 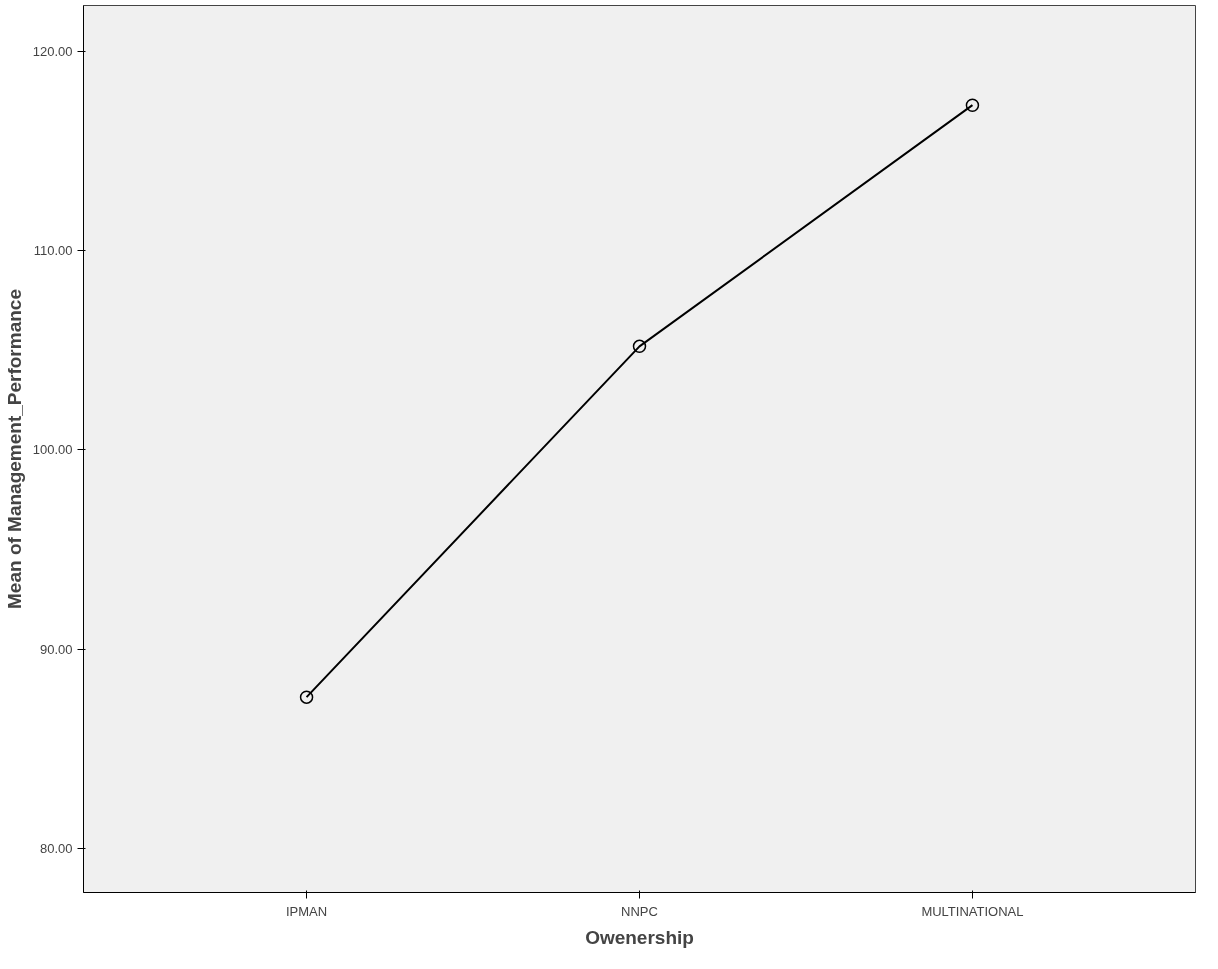 What do you see at coordinates (52, 51) in the screenshot?
I see `y-tick-label: 120.00` at bounding box center [52, 51].